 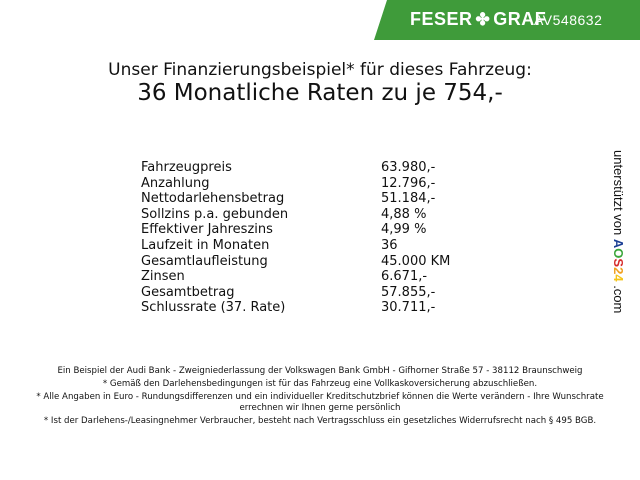 I want to click on table-row: Anzahlung 12.796,-, so click(x=295, y=184).